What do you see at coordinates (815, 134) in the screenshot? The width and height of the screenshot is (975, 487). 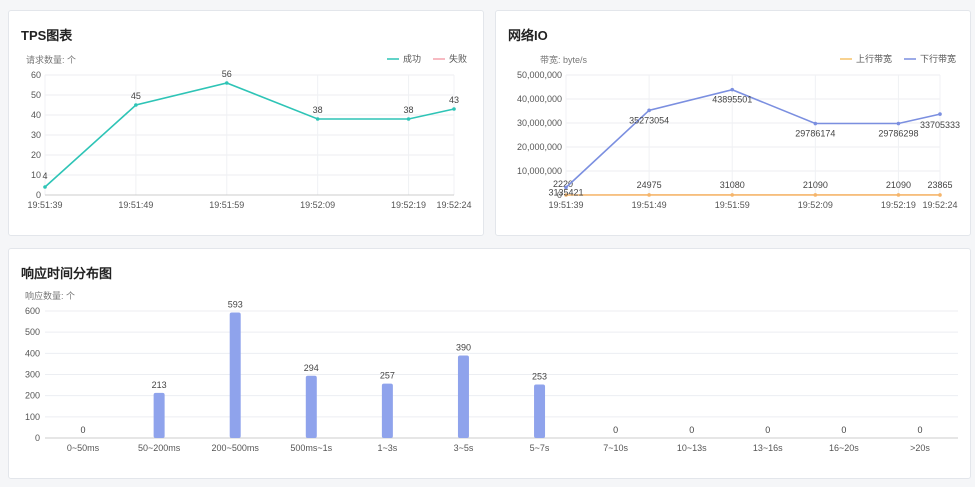 I see `data-label: 29786174` at bounding box center [815, 134].